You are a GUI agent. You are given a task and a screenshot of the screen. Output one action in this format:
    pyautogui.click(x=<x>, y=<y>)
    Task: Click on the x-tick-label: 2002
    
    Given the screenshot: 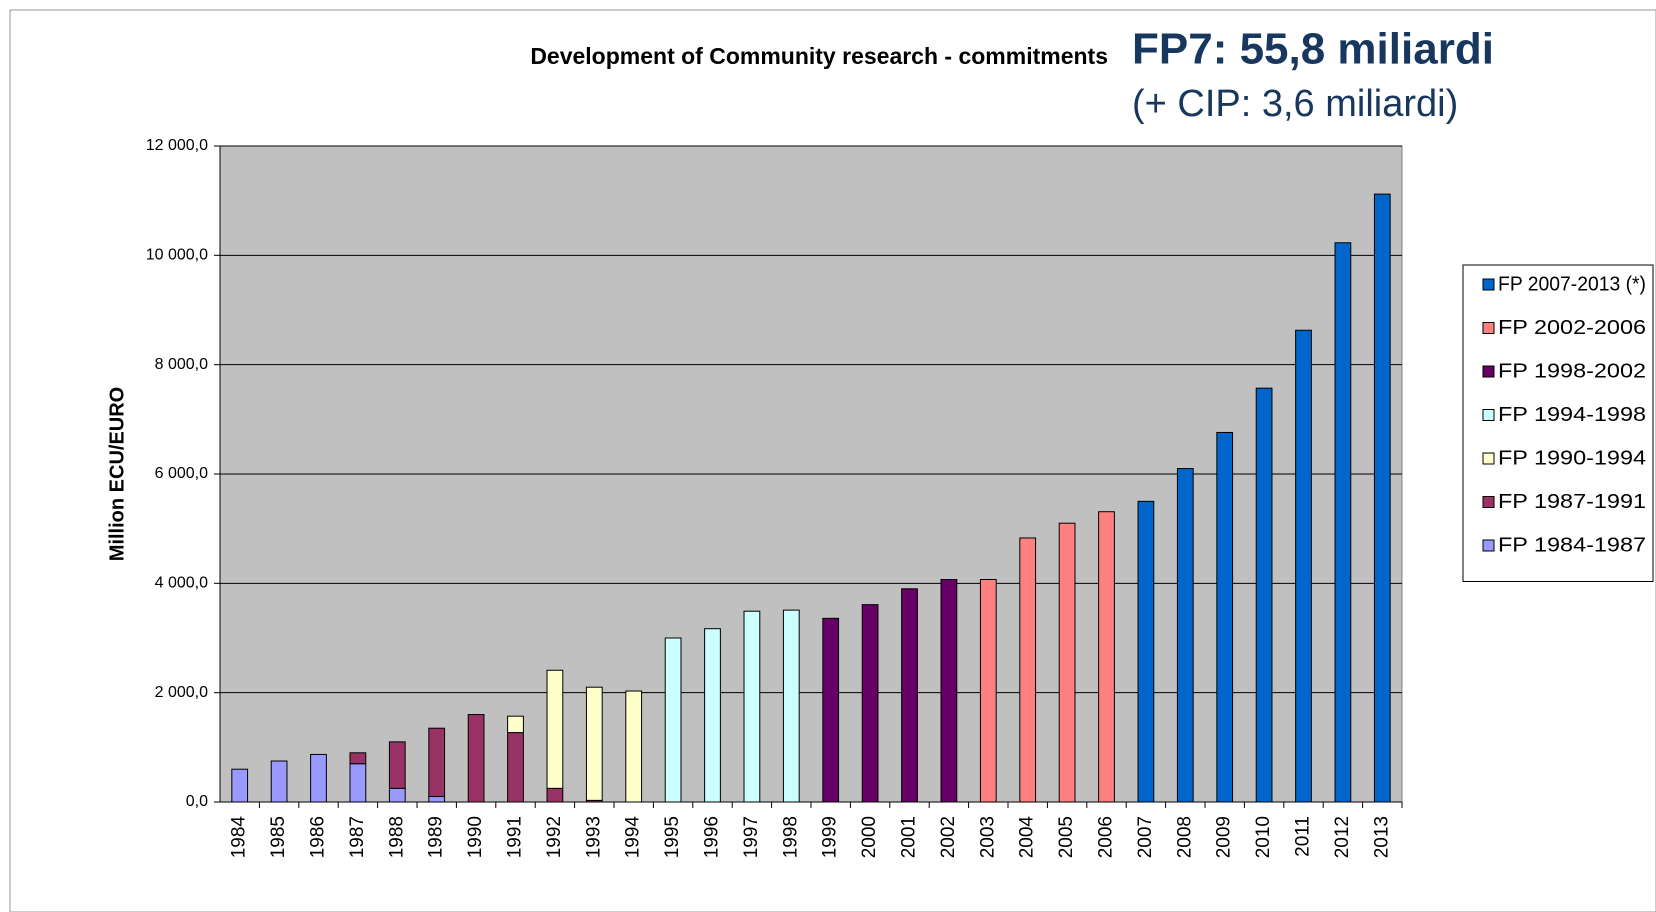 What is the action you would take?
    pyautogui.click(x=948, y=837)
    